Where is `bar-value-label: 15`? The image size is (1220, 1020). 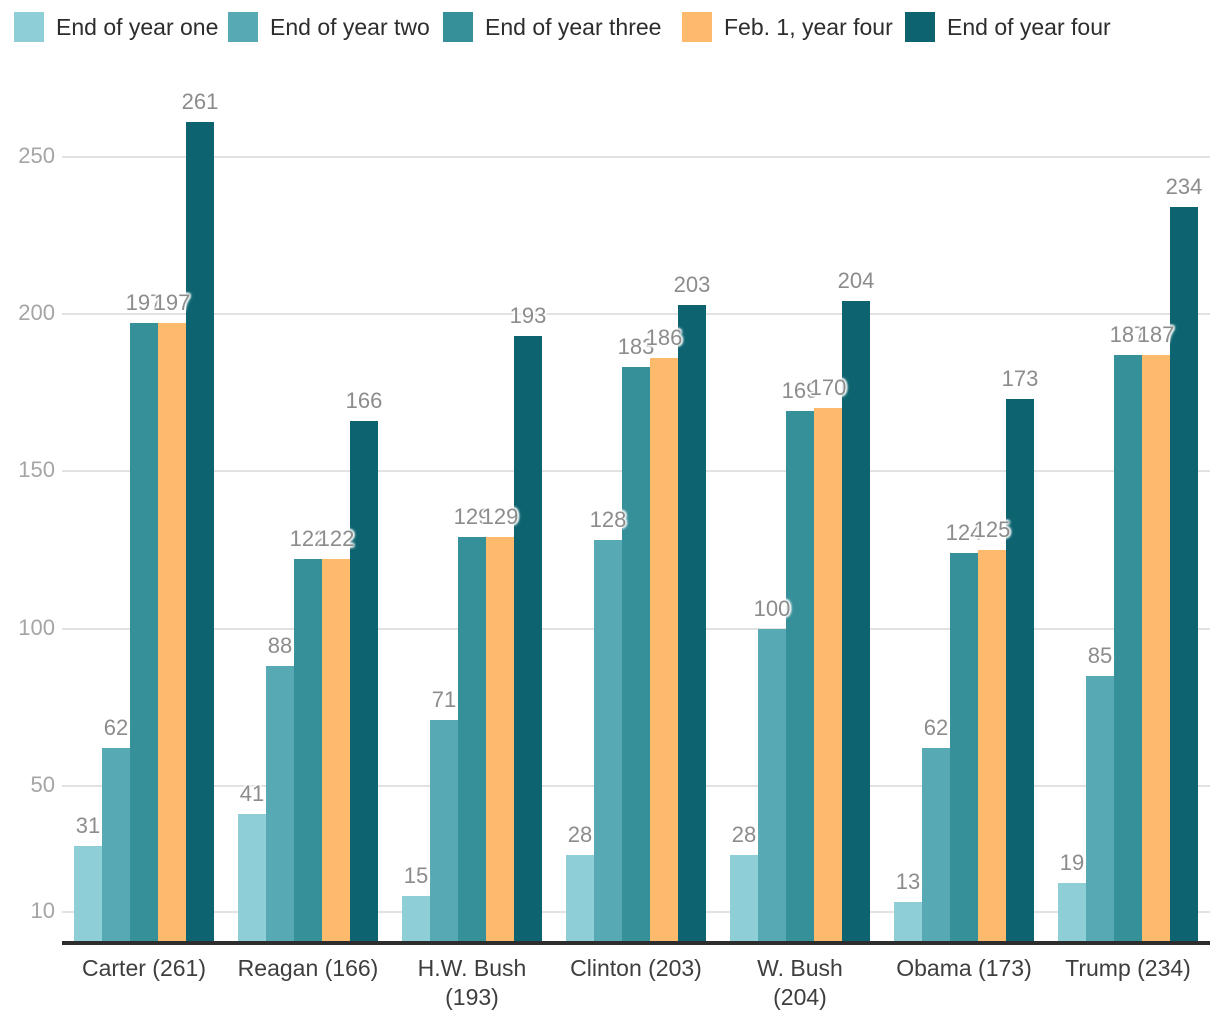 bar-value-label: 15 is located at coordinates (416, 875).